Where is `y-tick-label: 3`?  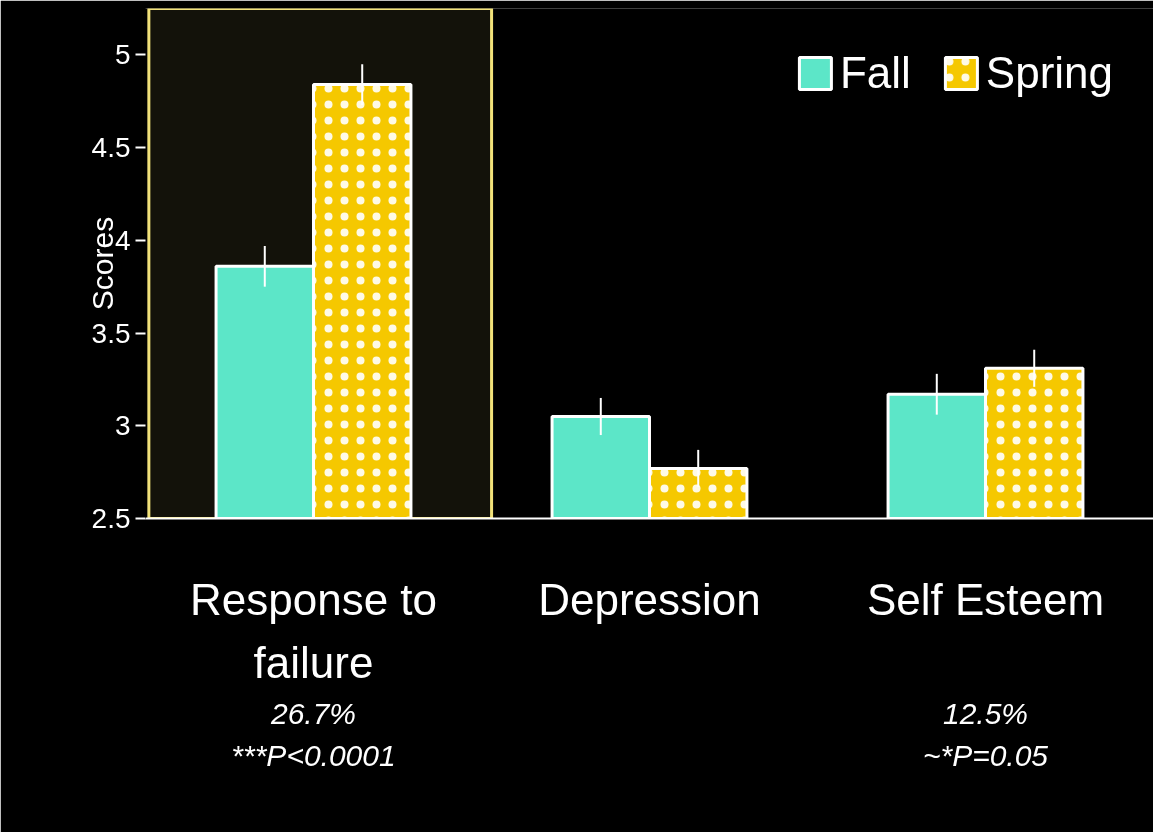
y-tick-label: 3 is located at coordinates (122, 426).